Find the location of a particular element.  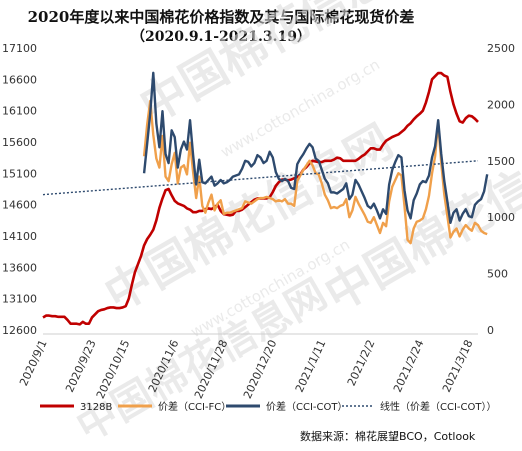

left-axis-tick-label: 13600 is located at coordinates (19, 267).